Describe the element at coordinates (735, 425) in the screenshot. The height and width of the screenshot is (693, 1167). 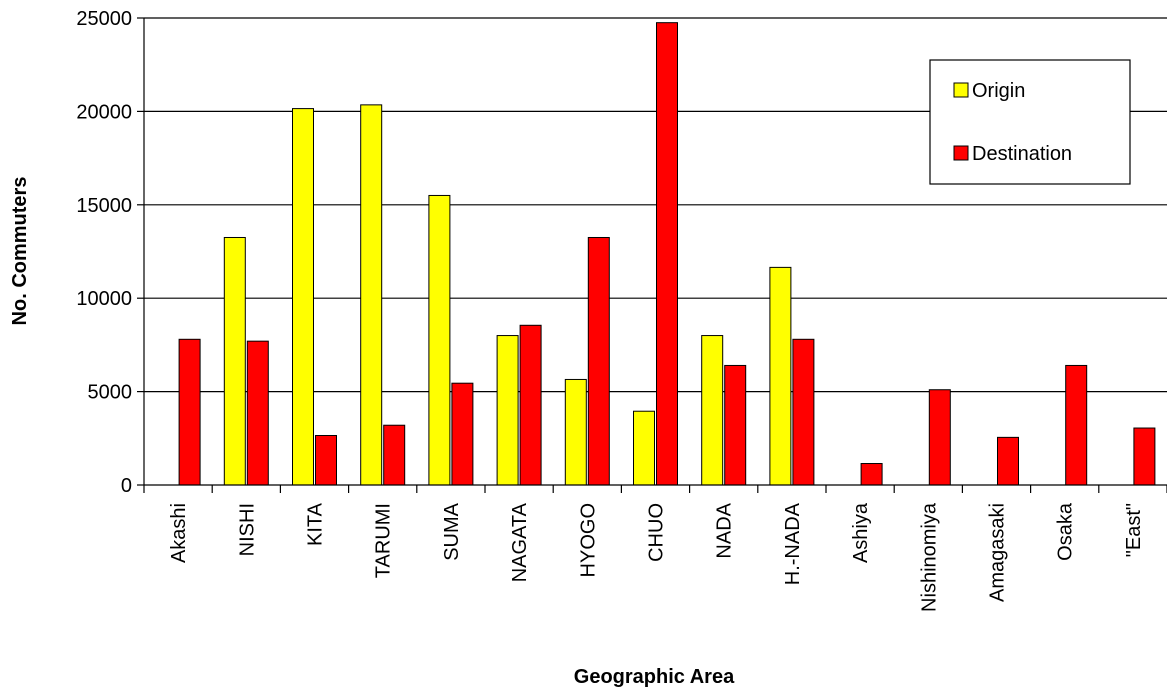
I see `bar-destination-nada` at that location.